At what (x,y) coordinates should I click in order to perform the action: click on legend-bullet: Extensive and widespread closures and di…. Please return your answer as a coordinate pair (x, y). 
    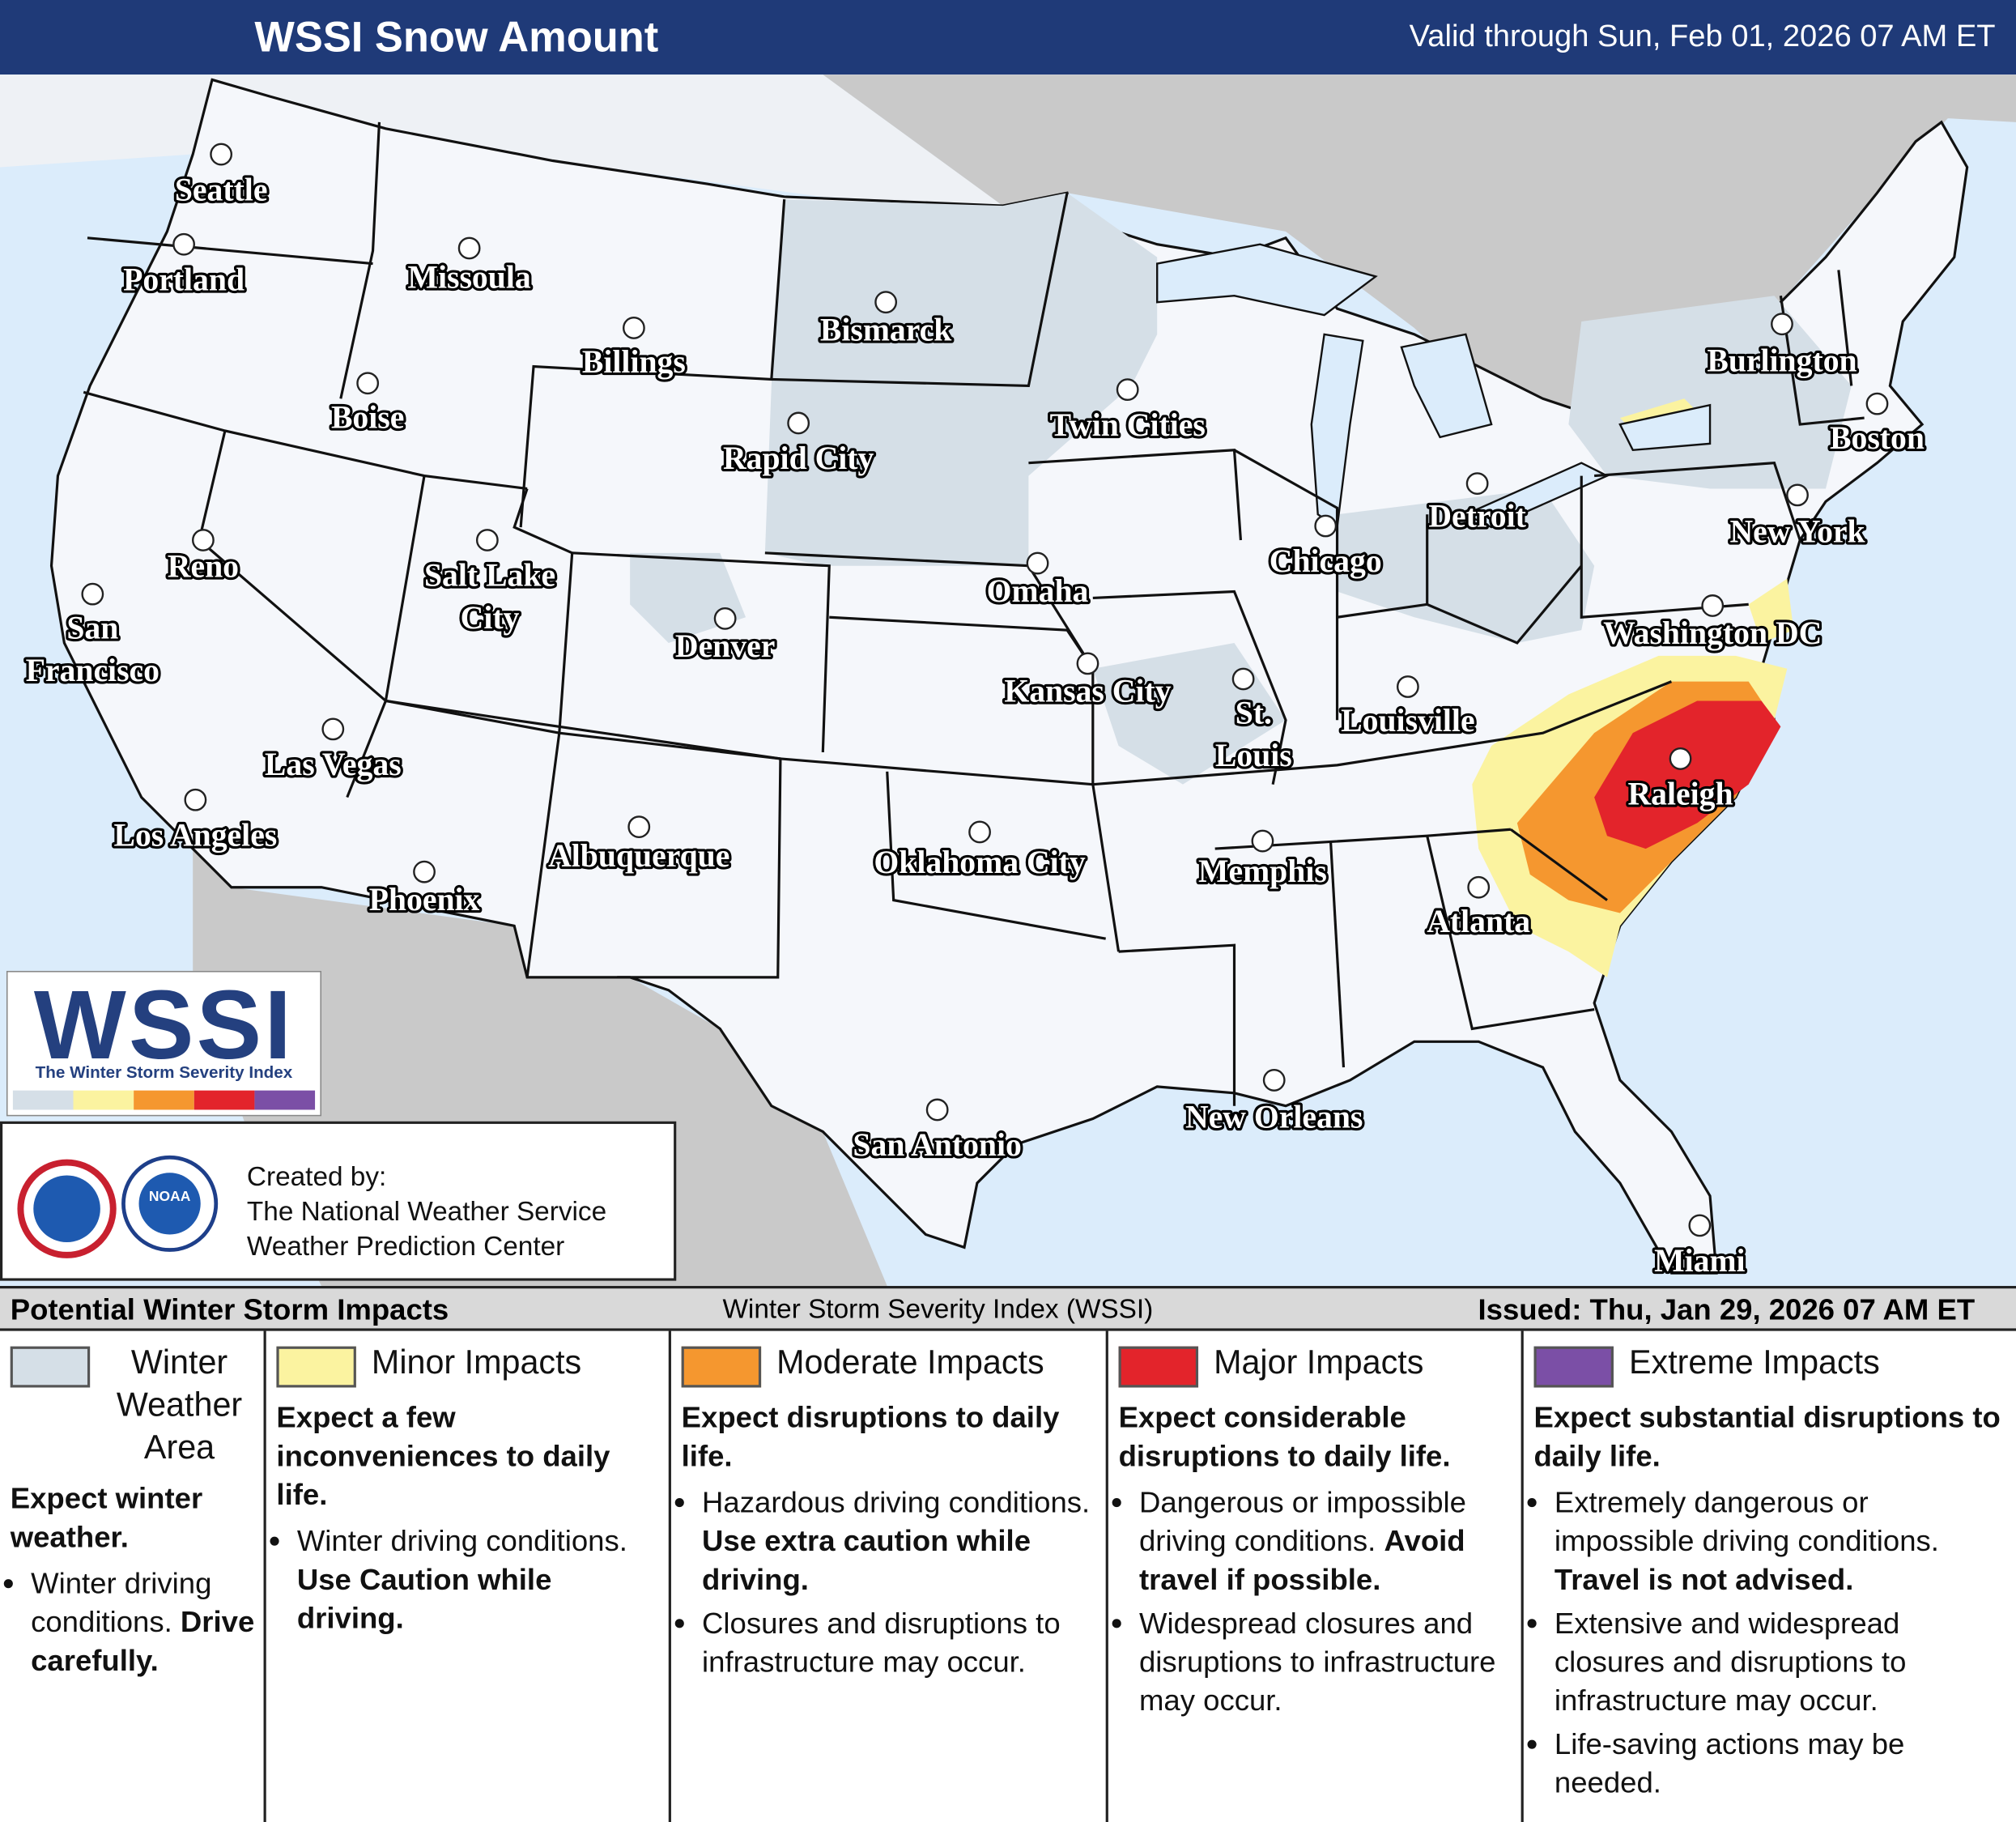
    Looking at the image, I should click on (1782, 1661).